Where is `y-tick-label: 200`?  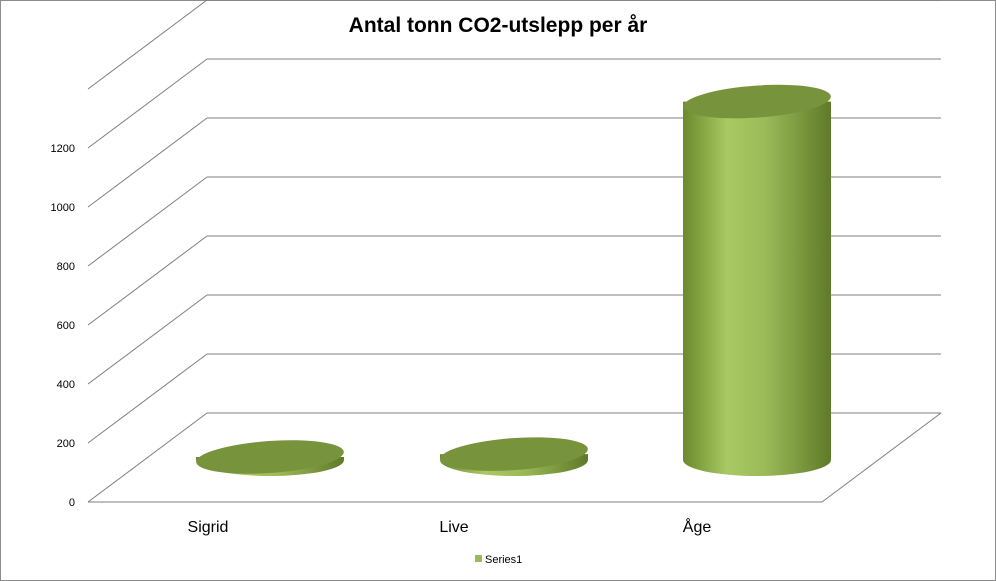
y-tick-label: 200 is located at coordinates (66, 444).